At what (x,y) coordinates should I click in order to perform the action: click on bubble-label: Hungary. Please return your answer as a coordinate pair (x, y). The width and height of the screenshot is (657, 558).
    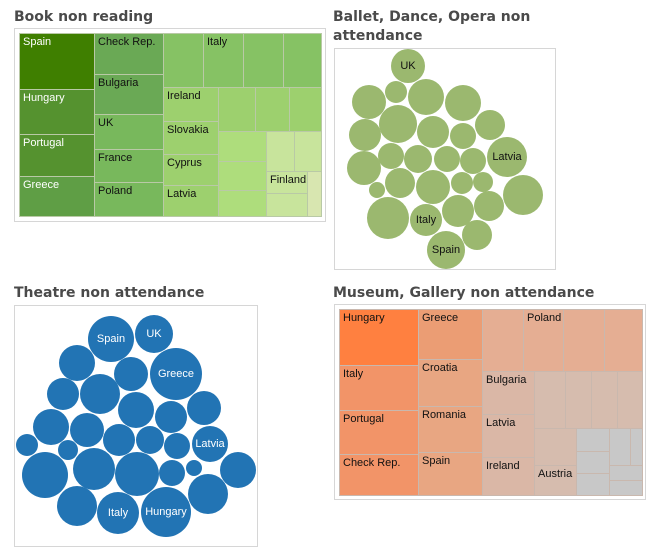
    Looking at the image, I should click on (166, 512).